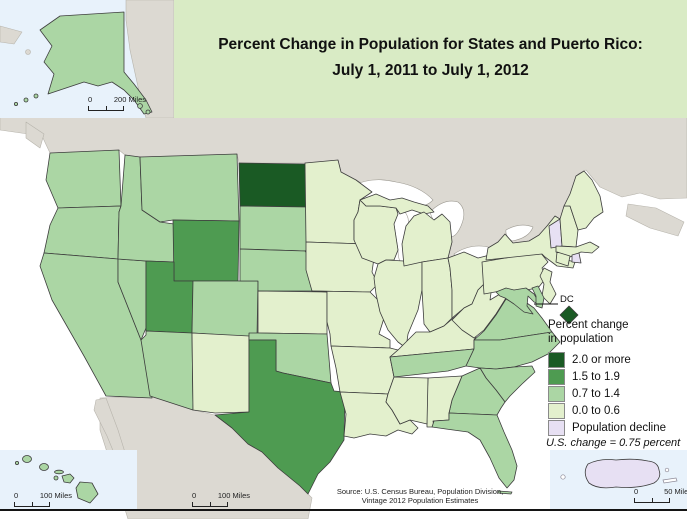 The width and height of the screenshot is (687, 519). I want to click on legend-swatch-darkest-green, so click(556, 359).